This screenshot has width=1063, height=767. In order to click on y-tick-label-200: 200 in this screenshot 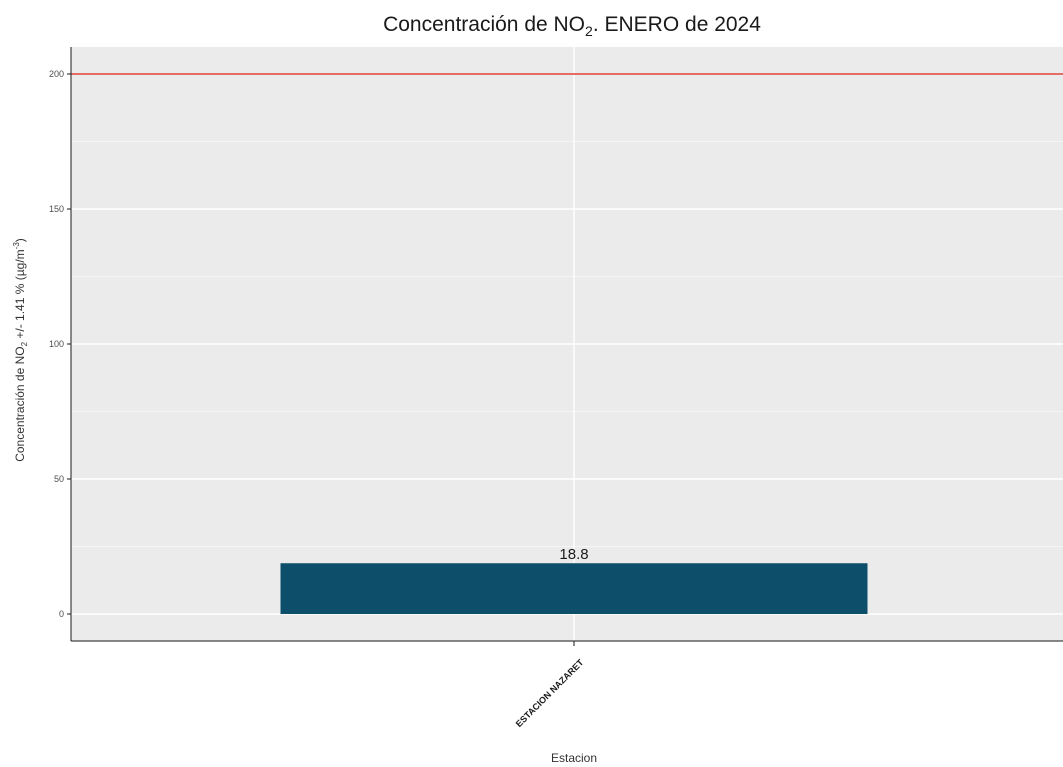, I will do `click(56, 74)`.